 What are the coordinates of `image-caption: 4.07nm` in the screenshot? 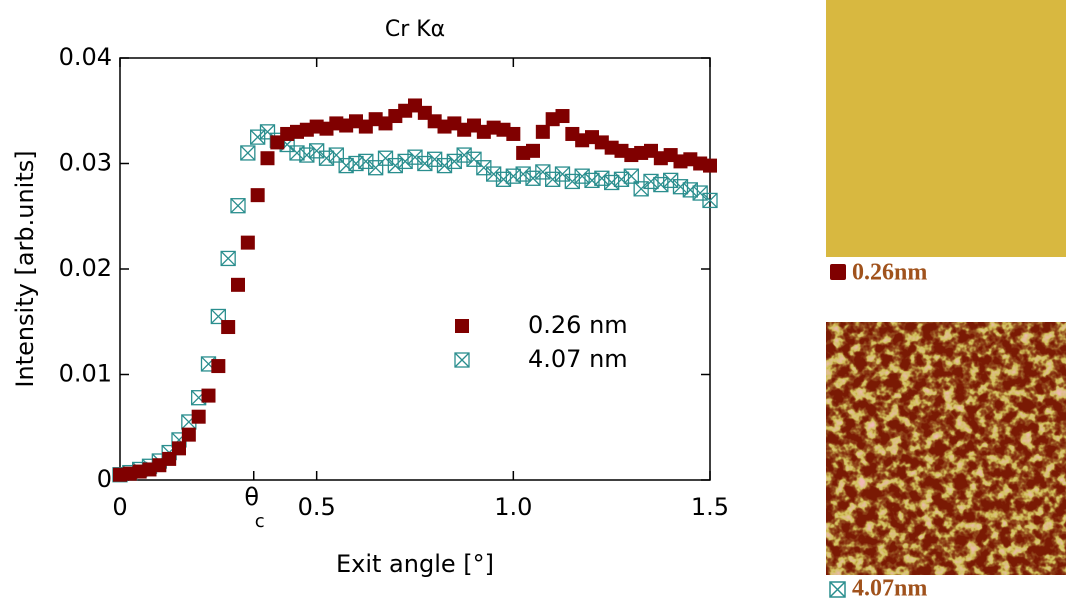 It's located at (889, 589).